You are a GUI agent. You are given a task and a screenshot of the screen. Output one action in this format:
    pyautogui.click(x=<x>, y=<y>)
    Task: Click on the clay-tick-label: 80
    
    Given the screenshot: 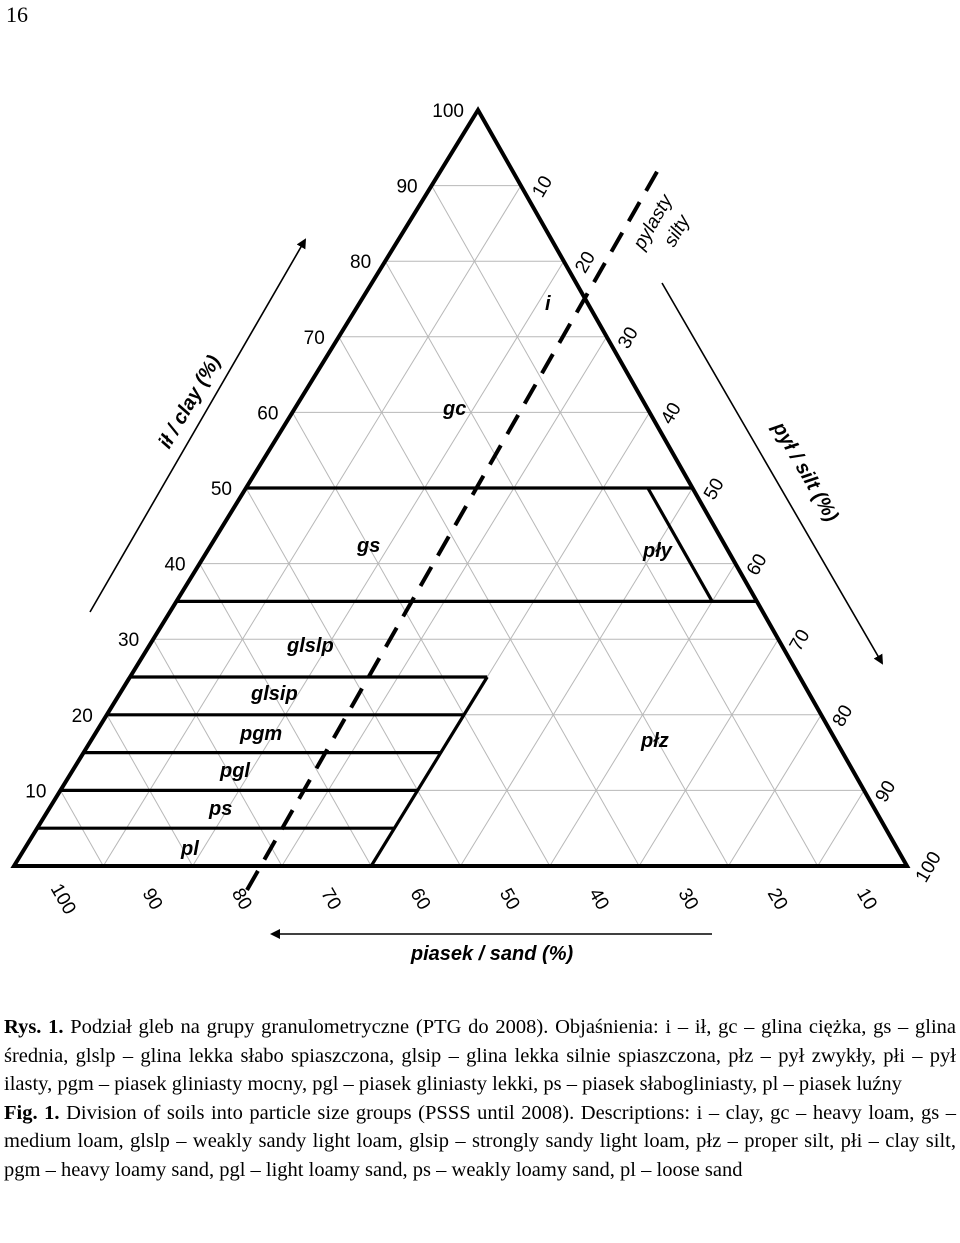 What is the action you would take?
    pyautogui.click(x=360, y=262)
    